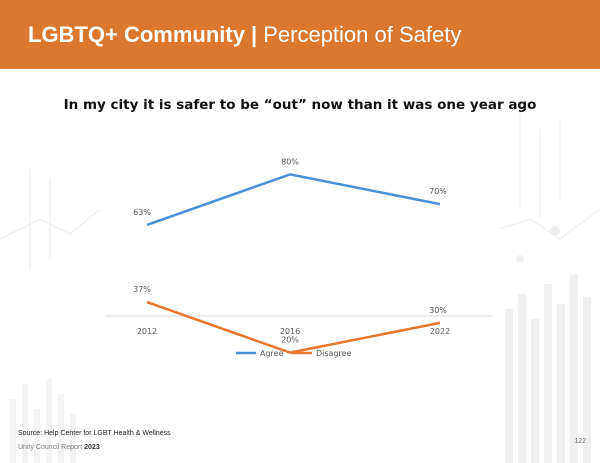 The height and width of the screenshot is (463, 600). Describe the element at coordinates (334, 353) in the screenshot. I see `legend-label: Disagree` at that location.